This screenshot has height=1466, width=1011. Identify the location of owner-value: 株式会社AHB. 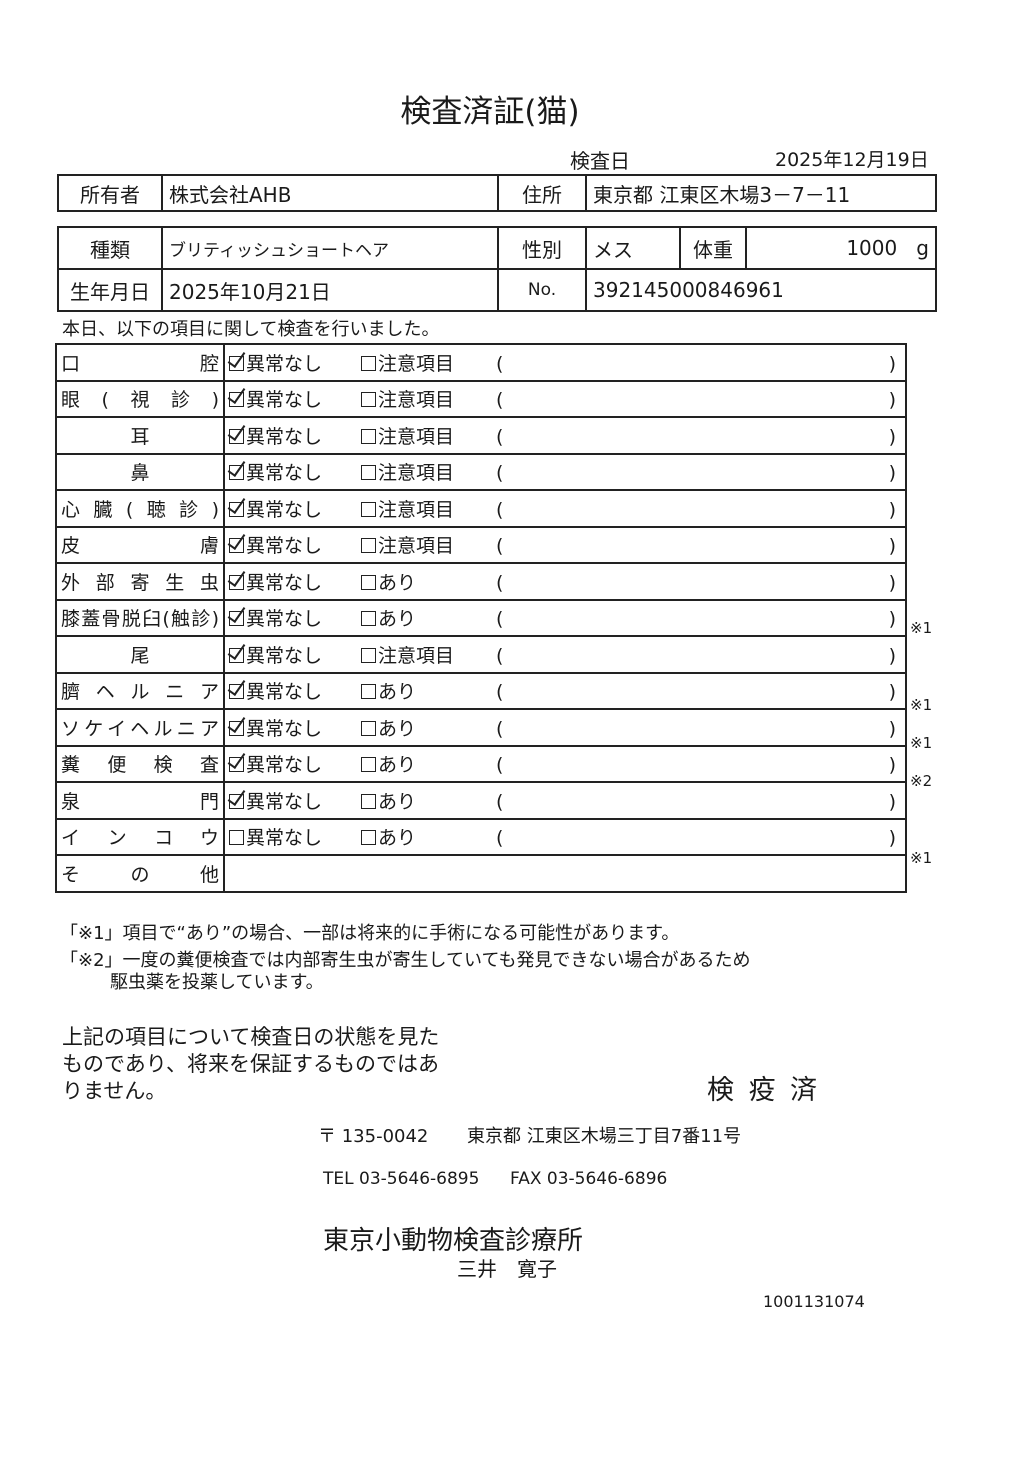
(330, 193).